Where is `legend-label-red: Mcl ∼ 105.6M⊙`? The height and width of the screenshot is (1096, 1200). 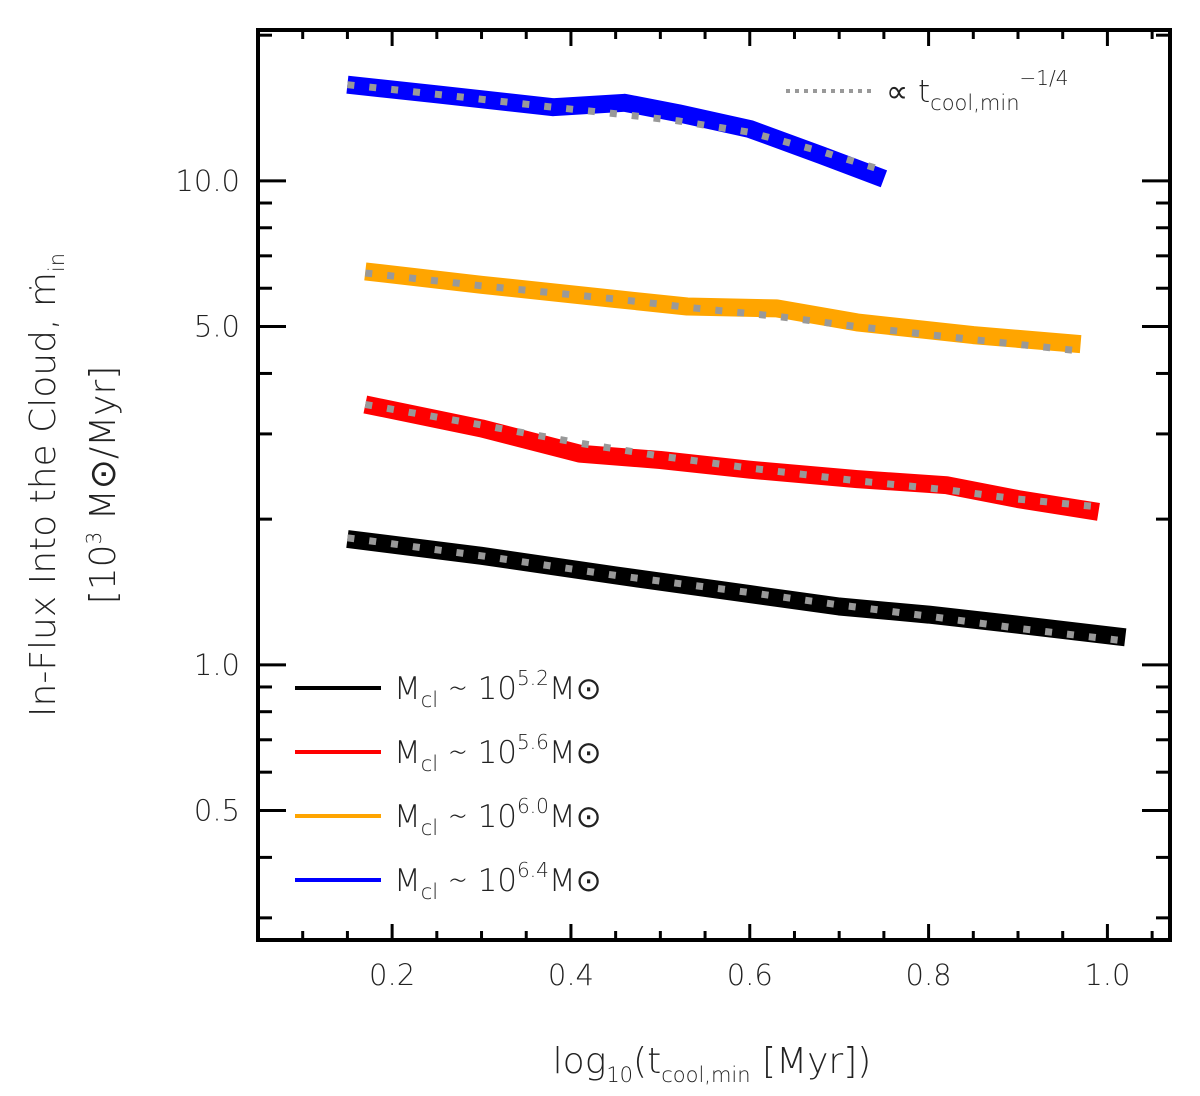
legend-label-red: Mcl ∼ 105.6M⊙ is located at coordinates (498, 753).